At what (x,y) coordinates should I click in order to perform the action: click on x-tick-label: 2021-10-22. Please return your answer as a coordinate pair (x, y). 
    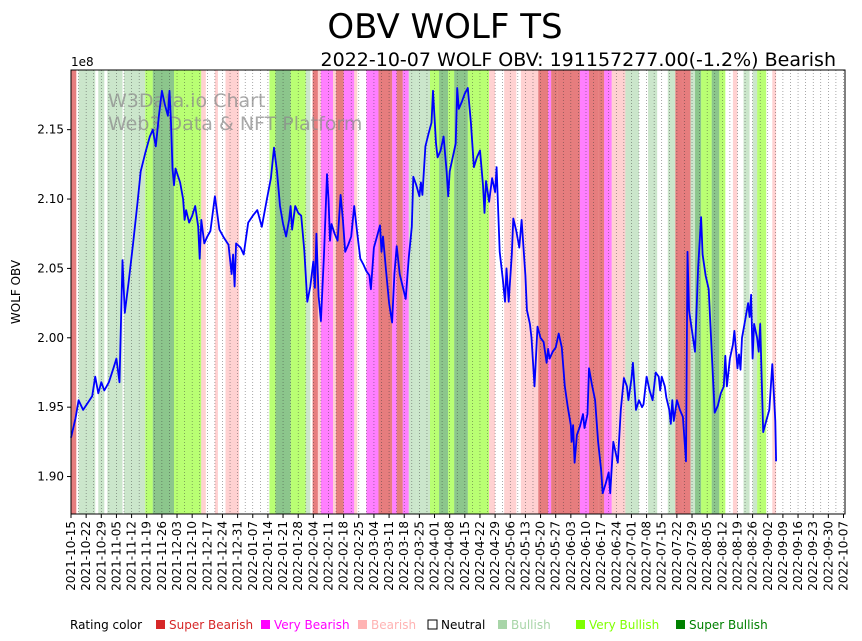
    Looking at the image, I should click on (86, 556).